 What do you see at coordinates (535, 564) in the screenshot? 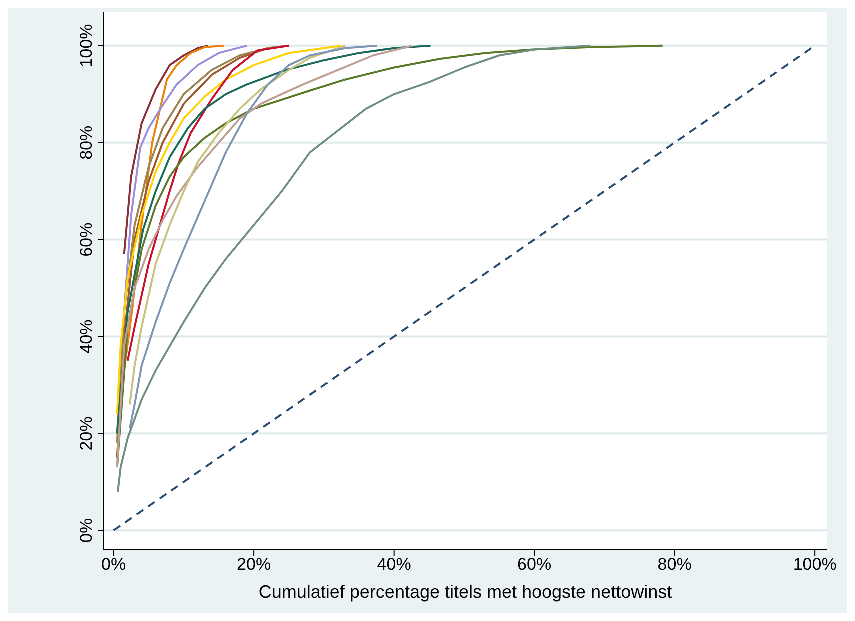
I see `x-tick-label: 60%` at bounding box center [535, 564].